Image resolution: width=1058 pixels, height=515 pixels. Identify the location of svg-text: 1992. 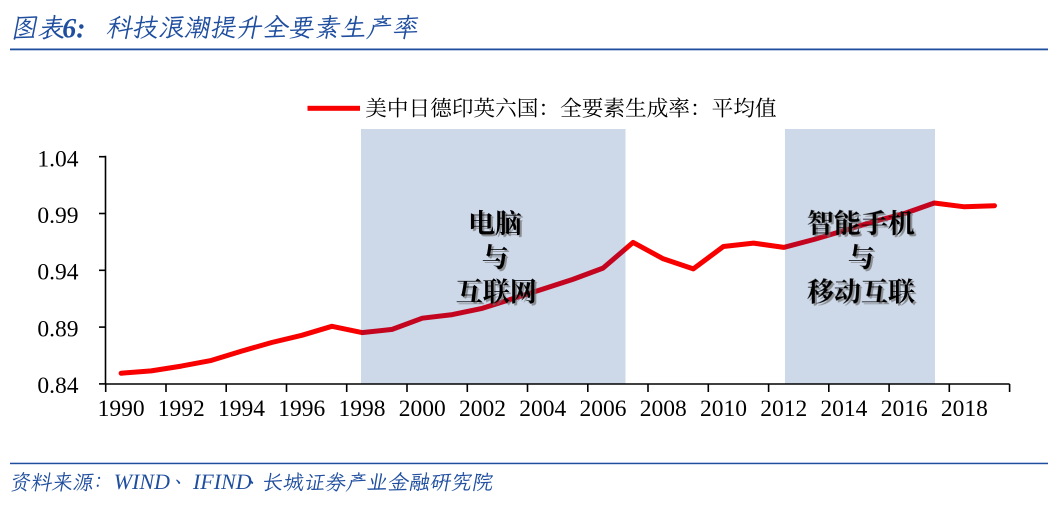
(181, 409).